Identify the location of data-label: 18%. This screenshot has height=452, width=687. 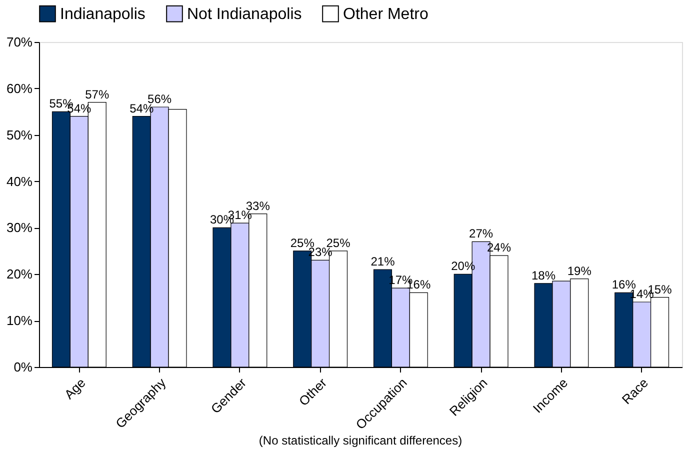
(543, 275).